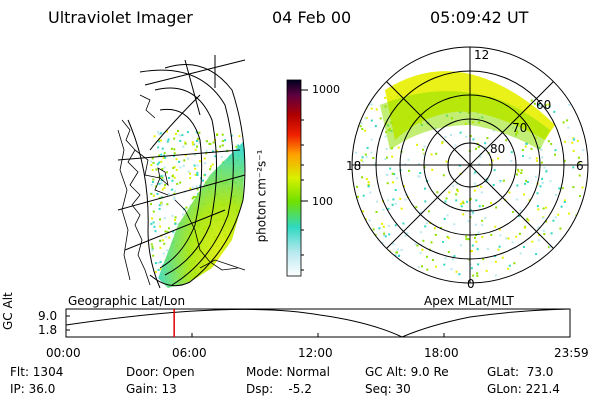 Image resolution: width=600 pixels, height=400 pixels. Describe the element at coordinates (520, 128) in the screenshot. I see `mlat-label-70: 70` at that location.